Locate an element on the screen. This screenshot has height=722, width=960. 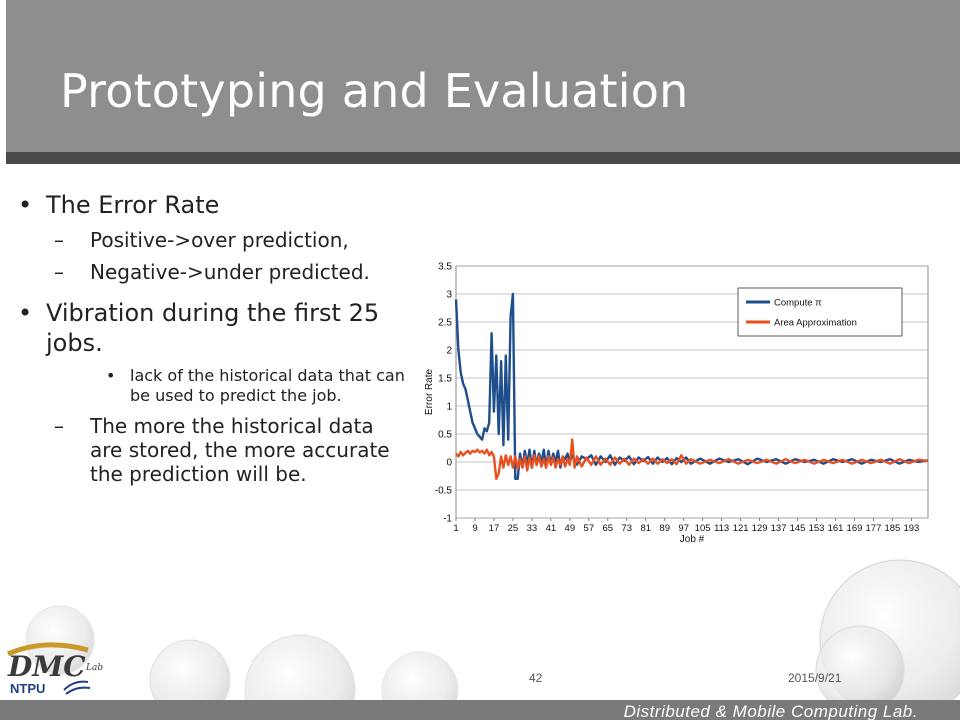
page-number: 42 is located at coordinates (536, 678).